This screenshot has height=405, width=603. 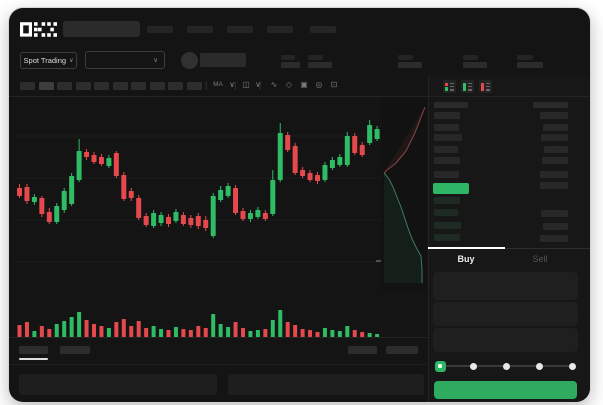 I want to click on tab-orders, so click(x=33, y=350).